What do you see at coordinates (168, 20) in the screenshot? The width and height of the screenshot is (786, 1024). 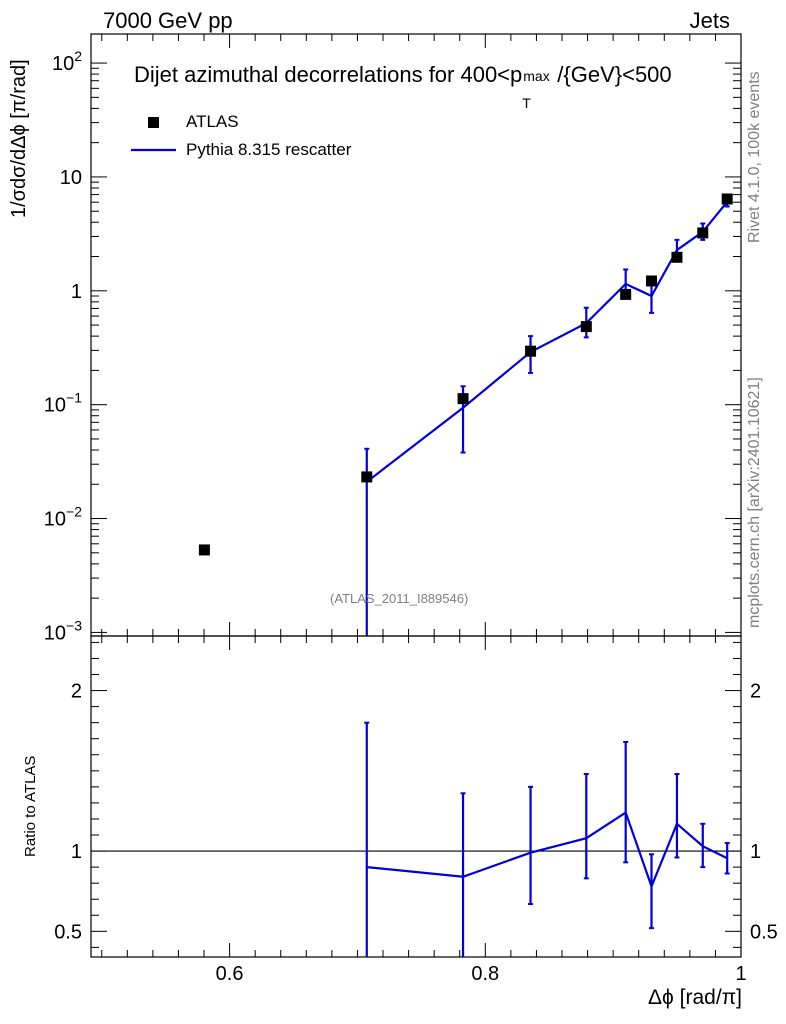 I see `header-energy: 7000 GeV pp` at bounding box center [168, 20].